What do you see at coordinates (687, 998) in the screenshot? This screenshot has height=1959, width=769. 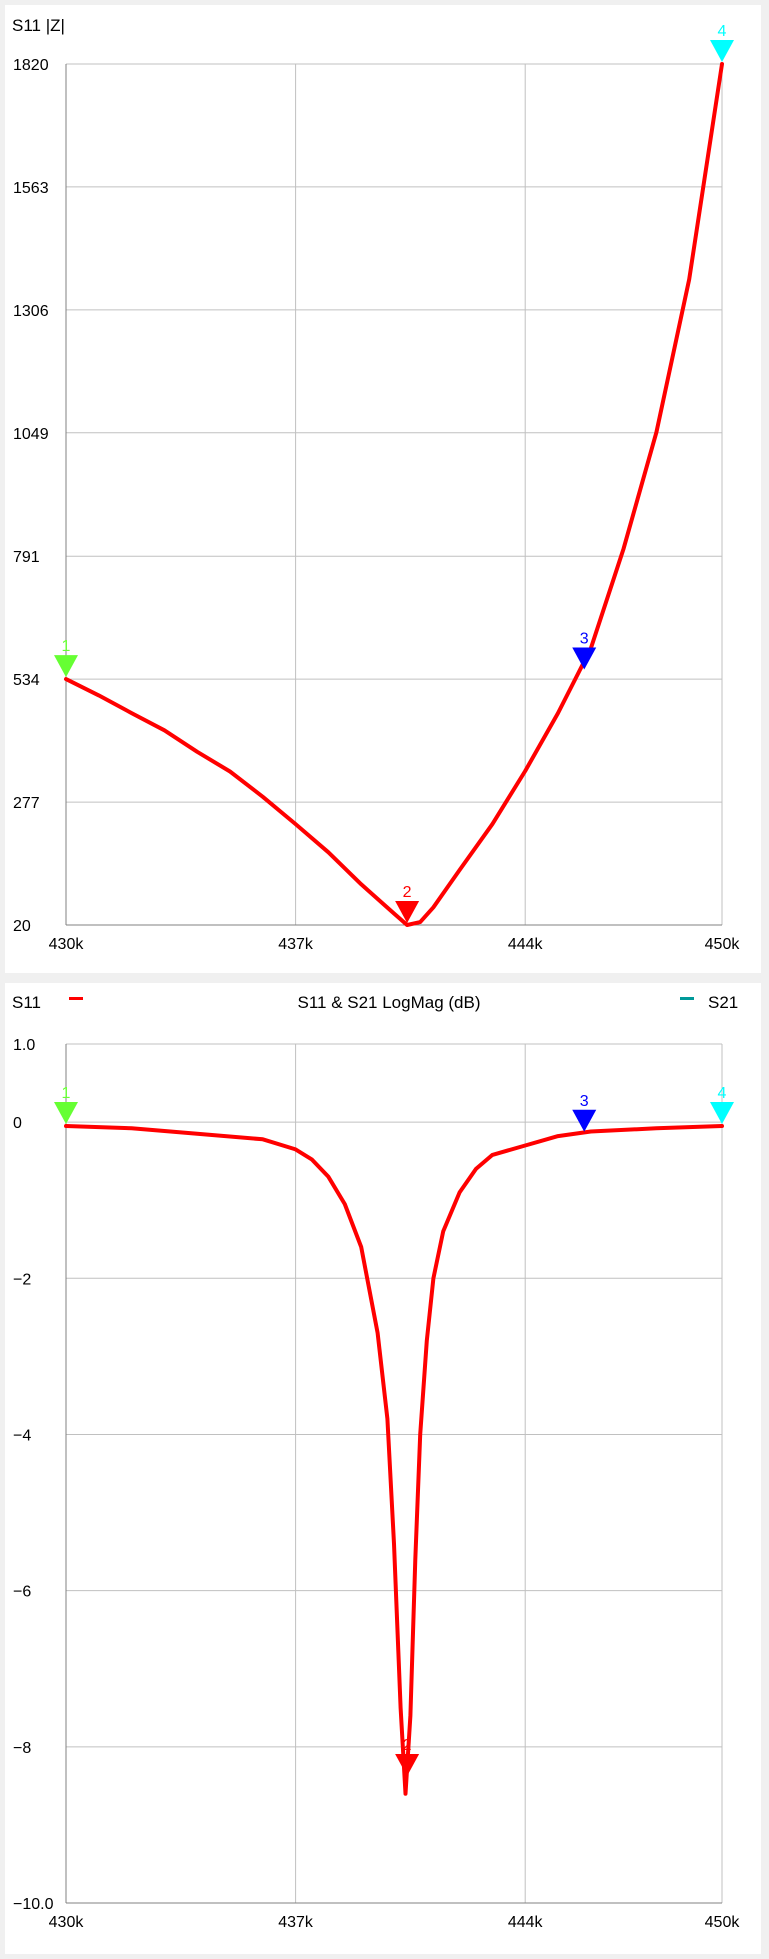 I see `legend-s21-swatch` at bounding box center [687, 998].